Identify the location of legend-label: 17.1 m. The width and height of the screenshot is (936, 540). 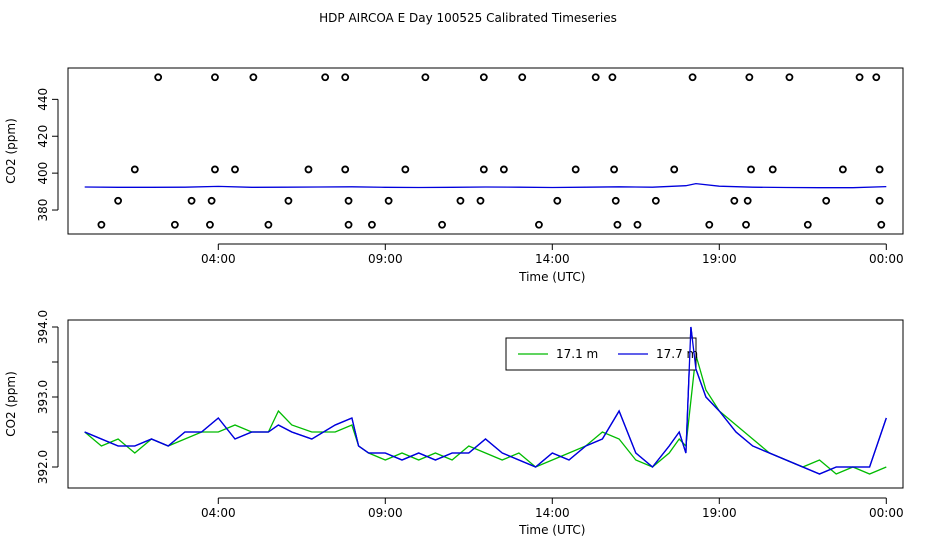
(577, 354).